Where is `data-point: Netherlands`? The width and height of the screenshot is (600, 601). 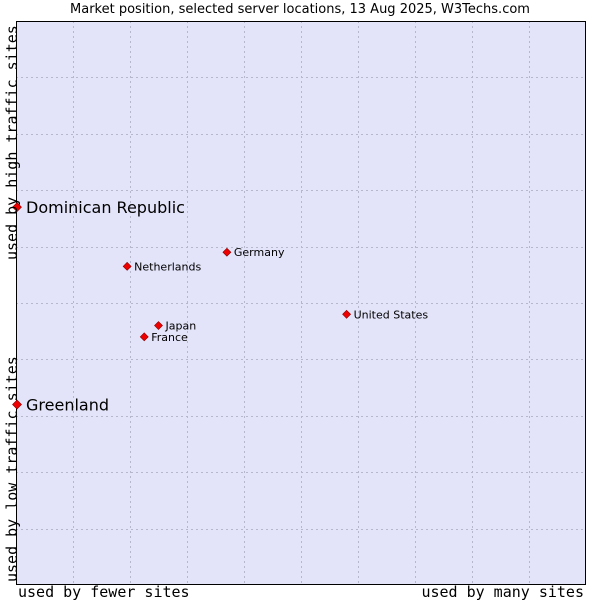 data-point: Netherlands is located at coordinates (161, 266).